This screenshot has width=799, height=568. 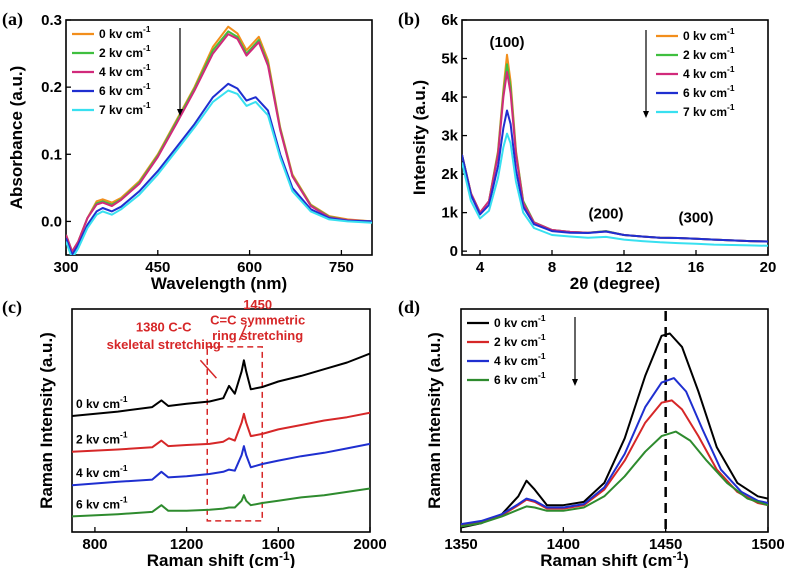 What do you see at coordinates (51, 154) in the screenshot?
I see `y-tick-label: 0.1` at bounding box center [51, 154].